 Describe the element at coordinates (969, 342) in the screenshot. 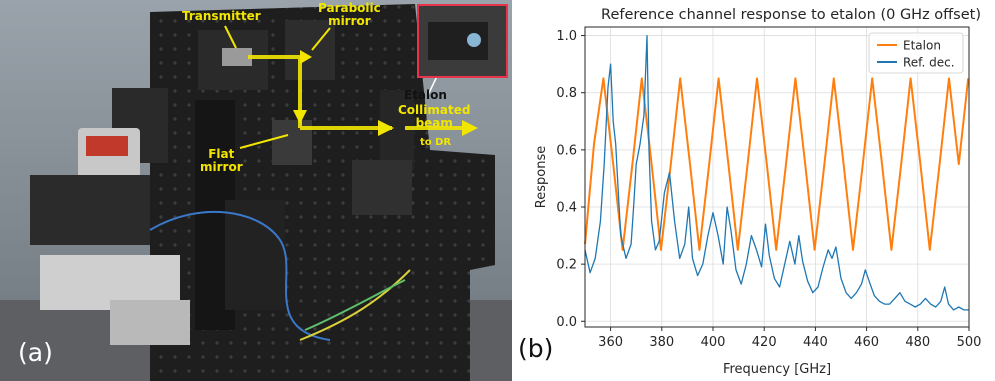

I see `x-tick-label: 500` at that location.